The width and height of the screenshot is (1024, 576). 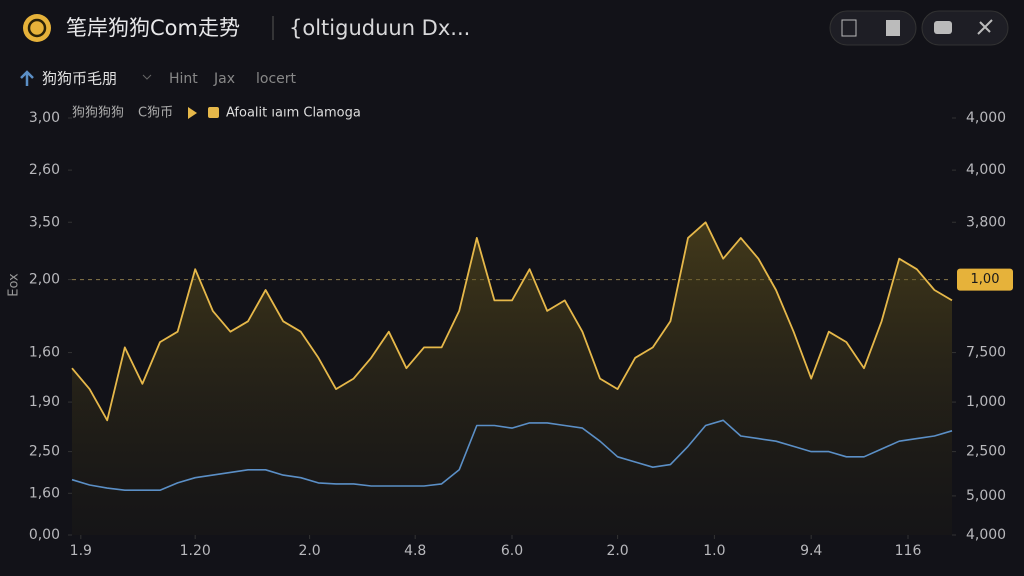 What do you see at coordinates (986, 452) in the screenshot?
I see `y2-tick-label: 2,500` at bounding box center [986, 452].